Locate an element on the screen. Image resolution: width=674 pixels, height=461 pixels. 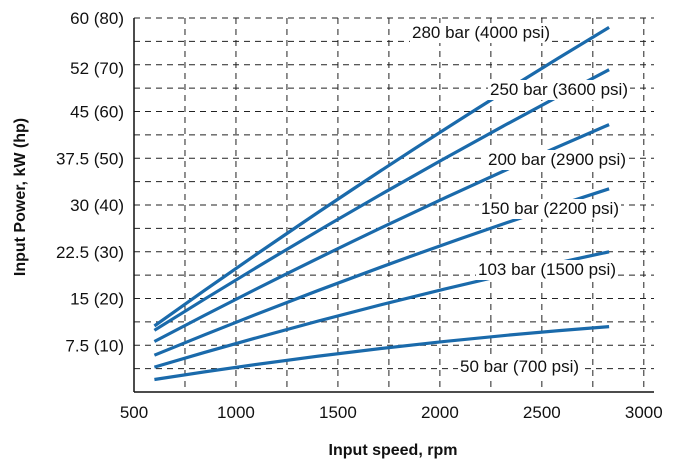
x-tick-label: 1500 is located at coordinates (338, 412).